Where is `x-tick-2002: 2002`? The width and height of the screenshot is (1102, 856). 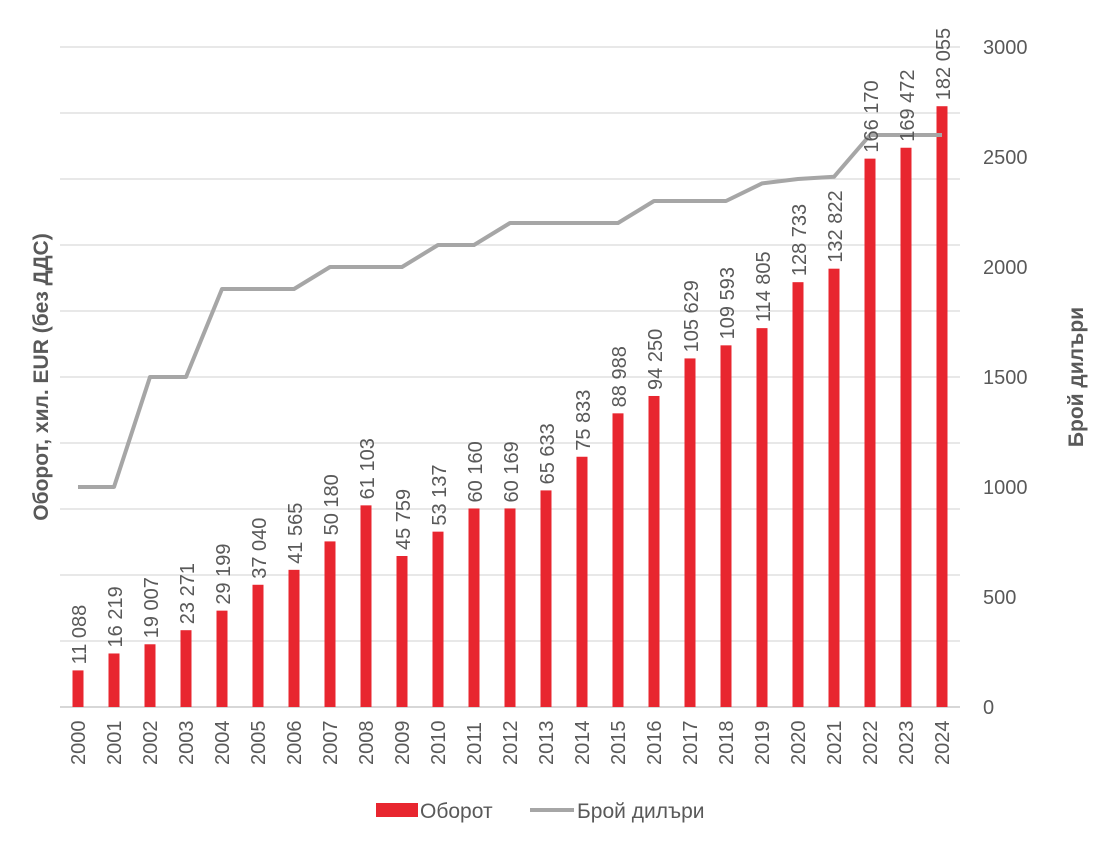 x-tick-2002: 2002 is located at coordinates (151, 743).